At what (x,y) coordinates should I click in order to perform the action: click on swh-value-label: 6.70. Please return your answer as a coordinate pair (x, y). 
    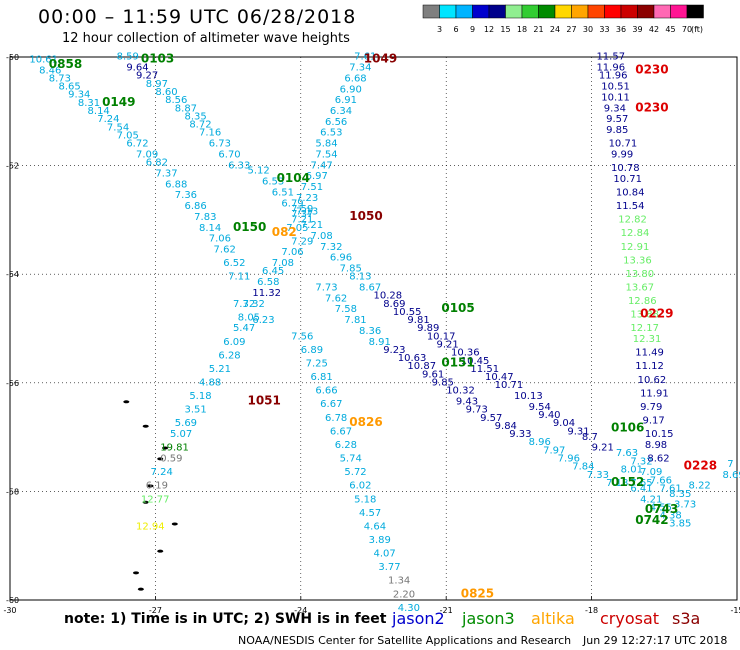
    Looking at the image, I should click on (229, 154).